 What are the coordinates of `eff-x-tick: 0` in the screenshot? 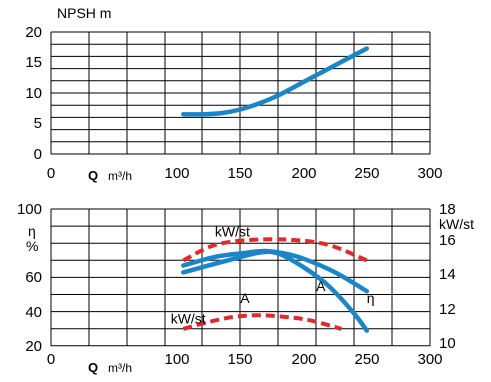 It's located at (51, 359).